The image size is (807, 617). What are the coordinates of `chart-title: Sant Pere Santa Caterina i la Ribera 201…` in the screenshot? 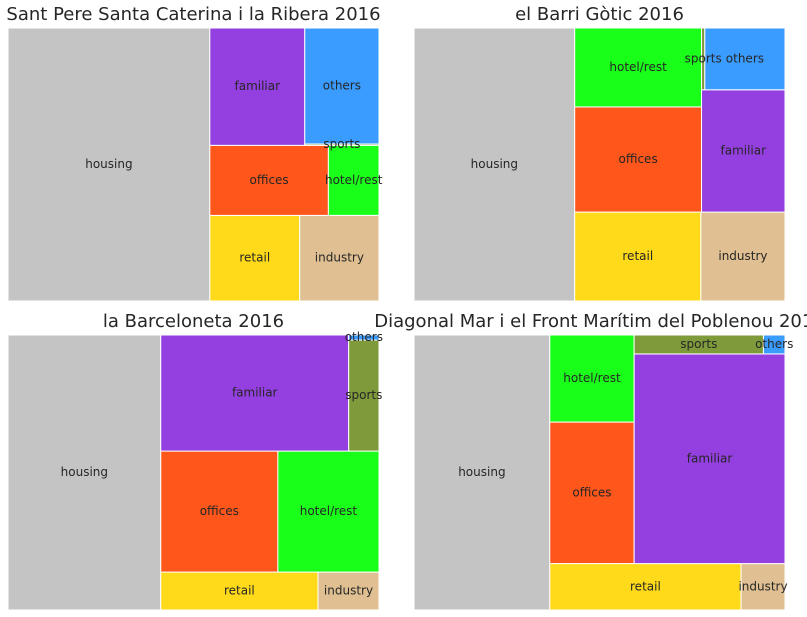 It's located at (193, 14).